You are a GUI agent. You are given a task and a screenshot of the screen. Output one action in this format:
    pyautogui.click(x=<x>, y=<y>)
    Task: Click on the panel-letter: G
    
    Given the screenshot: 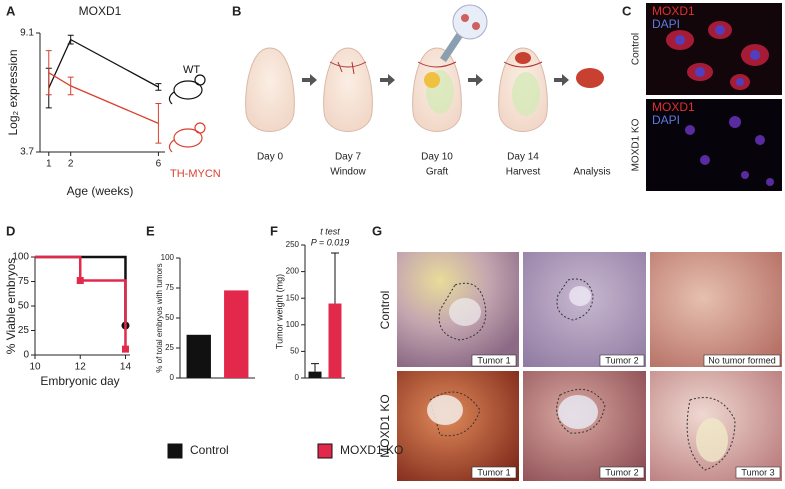 What is the action you would take?
    pyautogui.click(x=377, y=230)
    